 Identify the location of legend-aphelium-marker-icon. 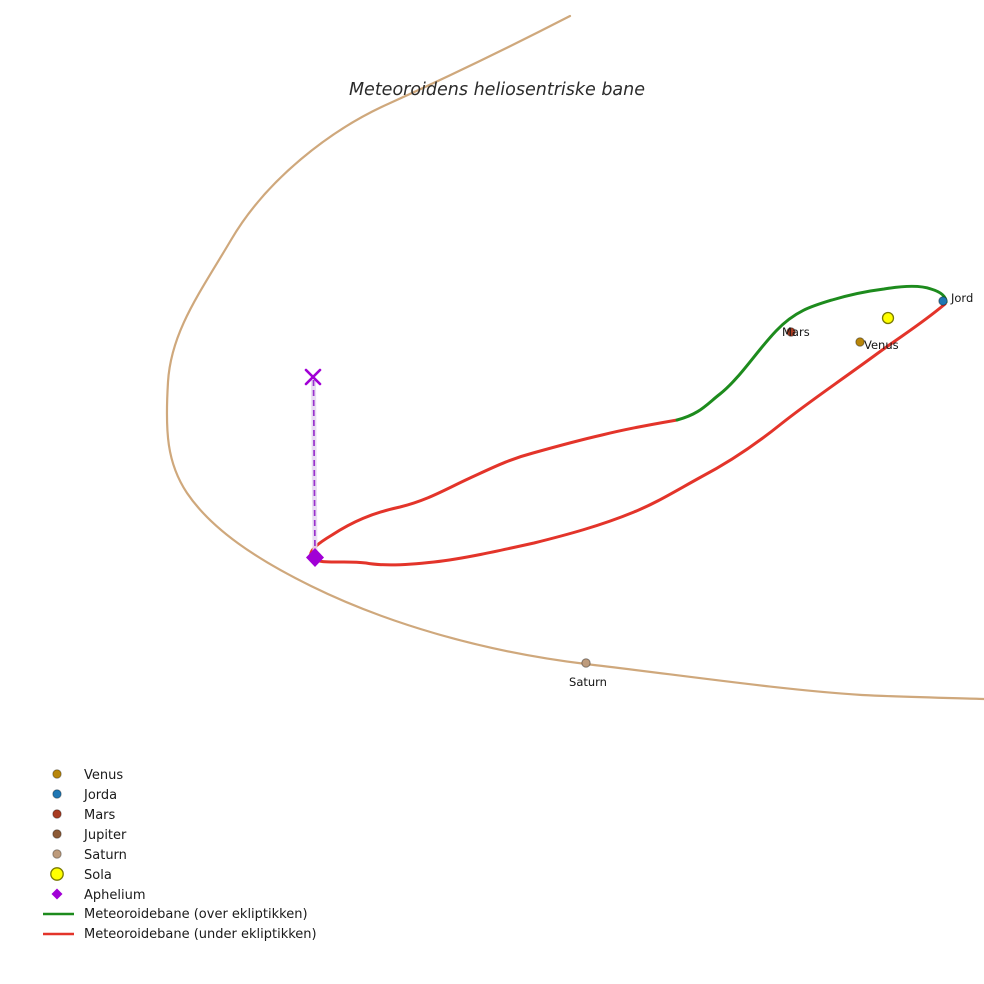
(57, 894).